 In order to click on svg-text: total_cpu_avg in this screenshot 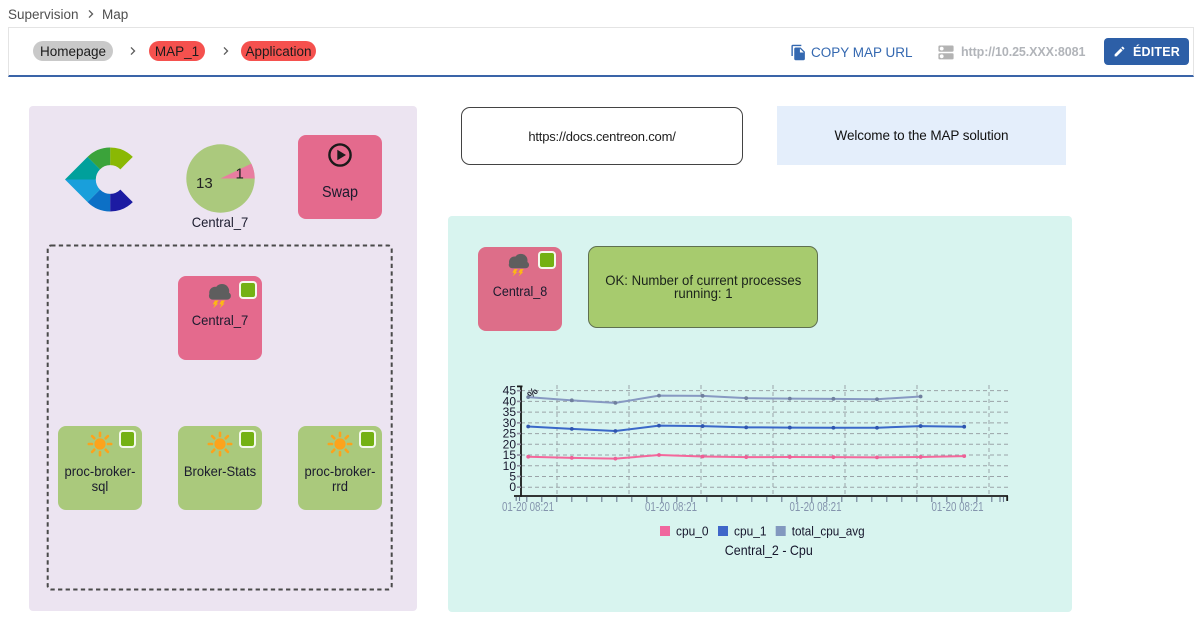, I will do `click(828, 531)`.